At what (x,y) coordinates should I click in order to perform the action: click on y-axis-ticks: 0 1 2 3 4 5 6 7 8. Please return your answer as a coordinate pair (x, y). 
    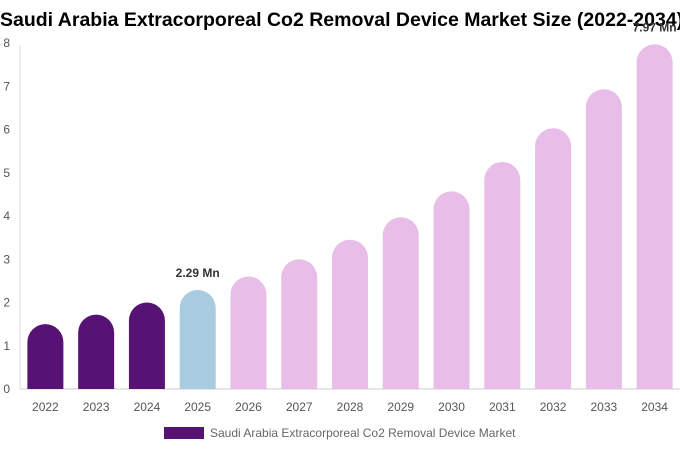
    Looking at the image, I should click on (6, 216).